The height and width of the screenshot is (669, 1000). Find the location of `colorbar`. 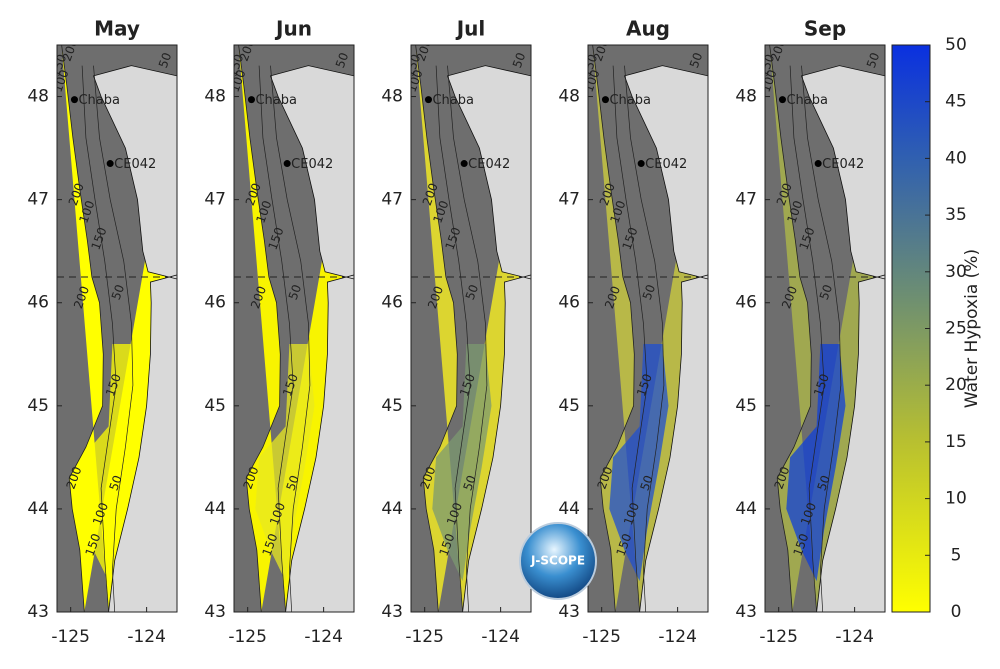

colorbar is located at coordinates (911, 328).